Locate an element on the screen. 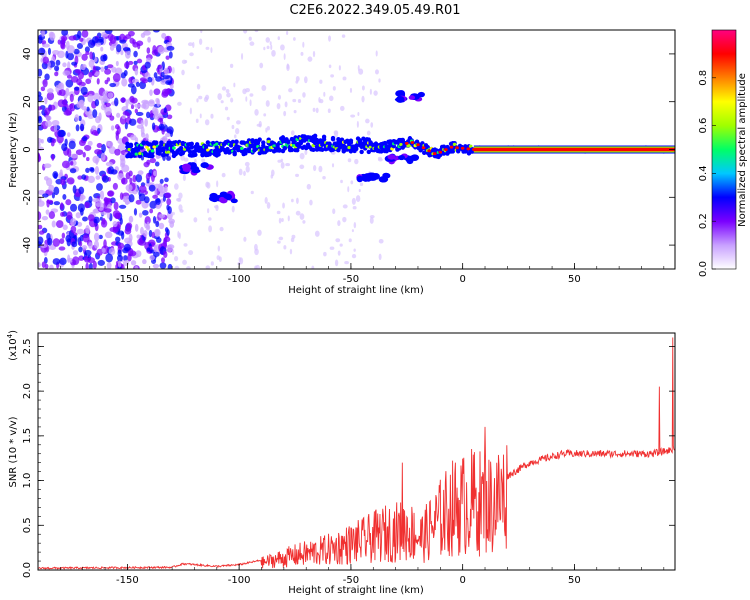 The width and height of the screenshot is (750, 600). colorbar-label: Normalized spectral amplitude is located at coordinates (742, 150).